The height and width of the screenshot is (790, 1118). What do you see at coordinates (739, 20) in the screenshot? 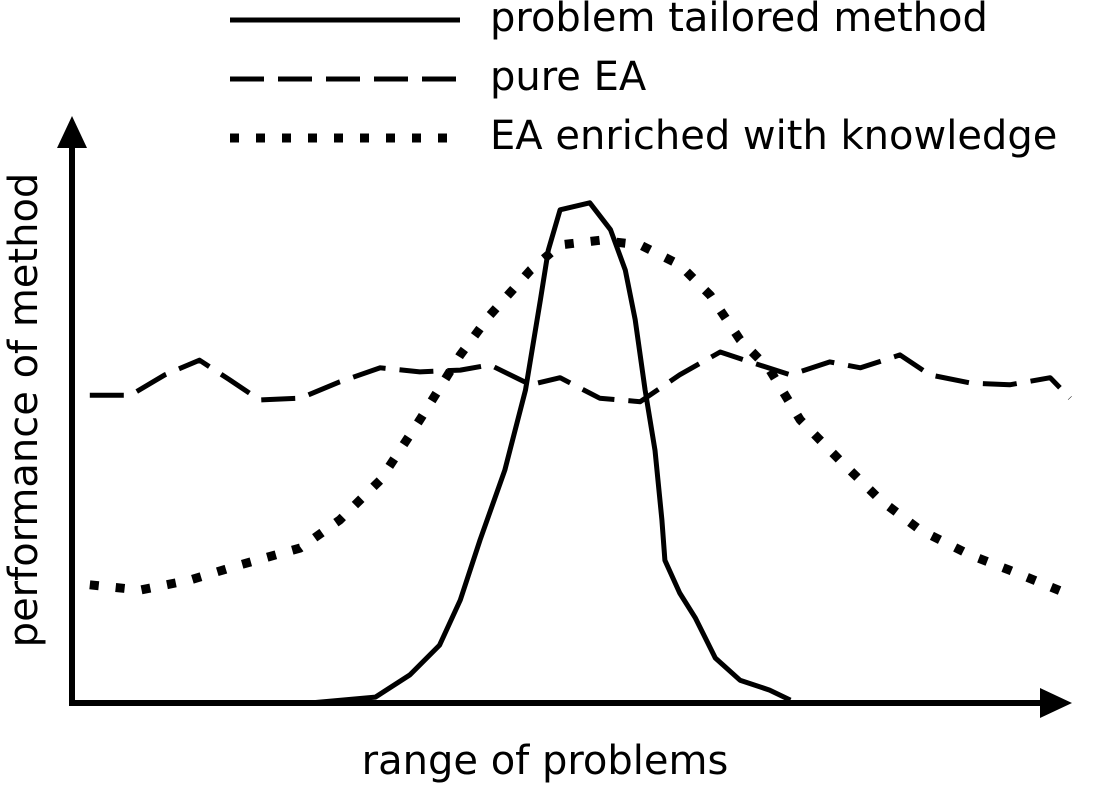
I see `legend-label: problem tailored method` at bounding box center [739, 20].